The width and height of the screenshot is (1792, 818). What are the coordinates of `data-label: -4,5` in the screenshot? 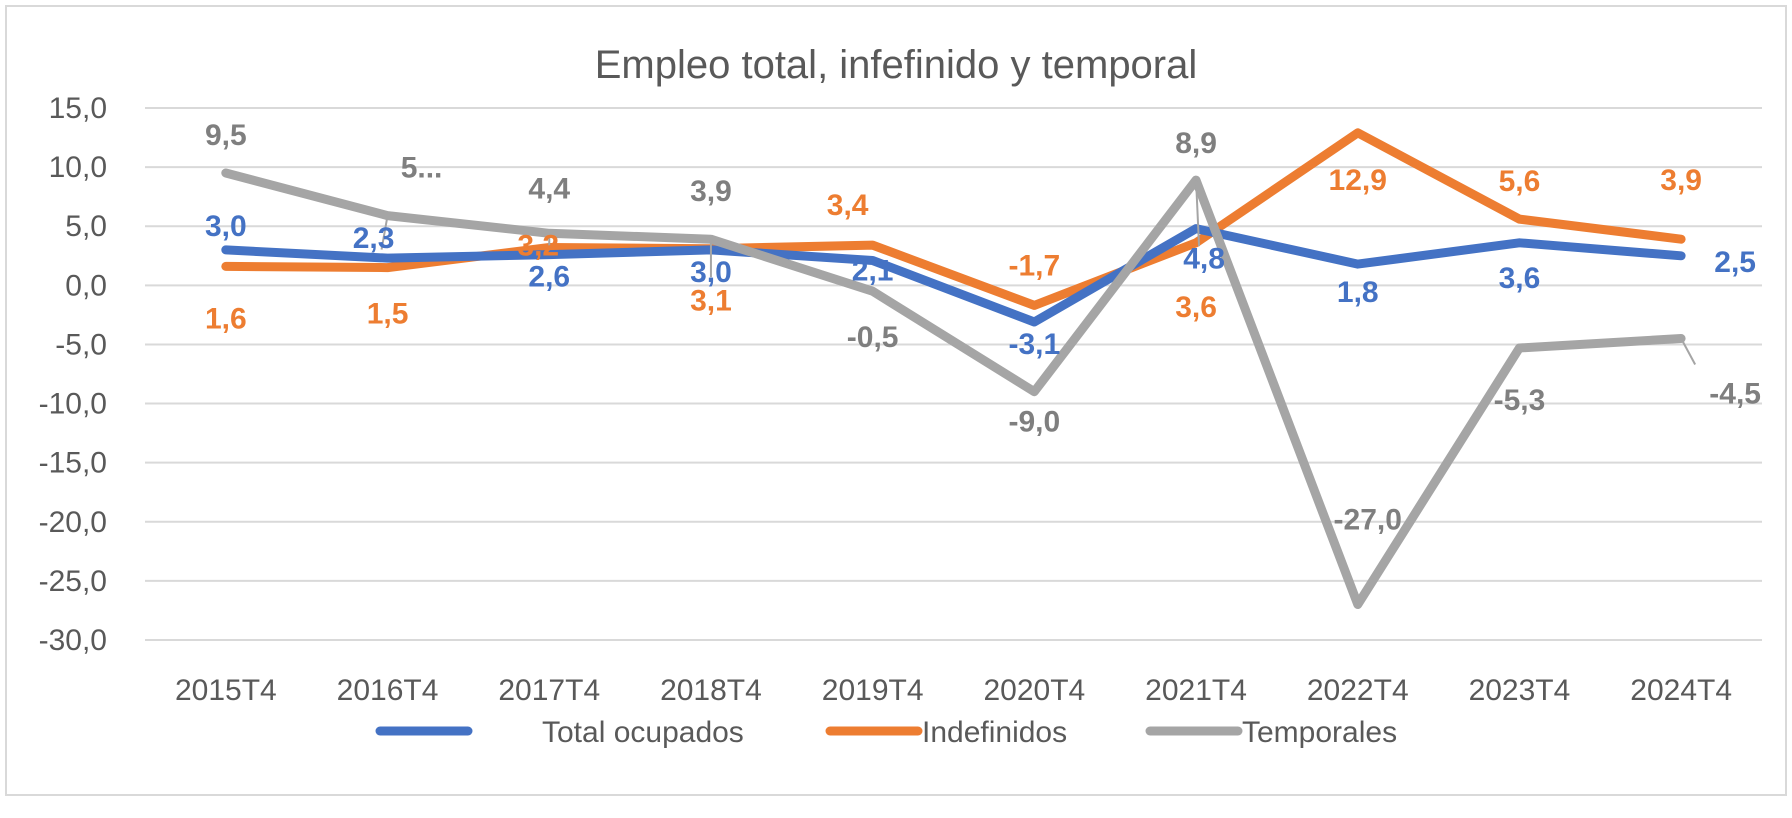 It's located at (1735, 394).